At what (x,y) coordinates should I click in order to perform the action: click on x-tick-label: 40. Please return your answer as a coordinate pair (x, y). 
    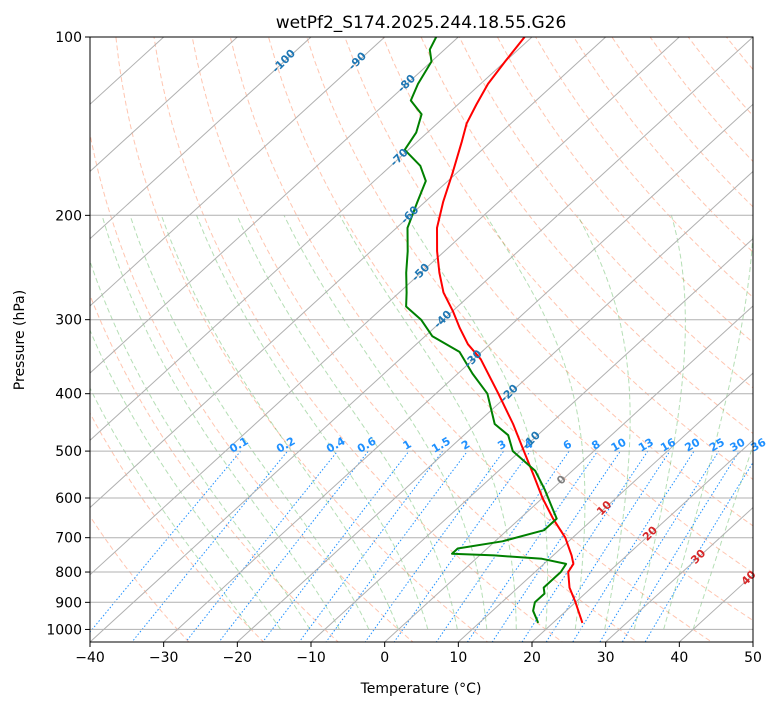
    Looking at the image, I should click on (679, 658).